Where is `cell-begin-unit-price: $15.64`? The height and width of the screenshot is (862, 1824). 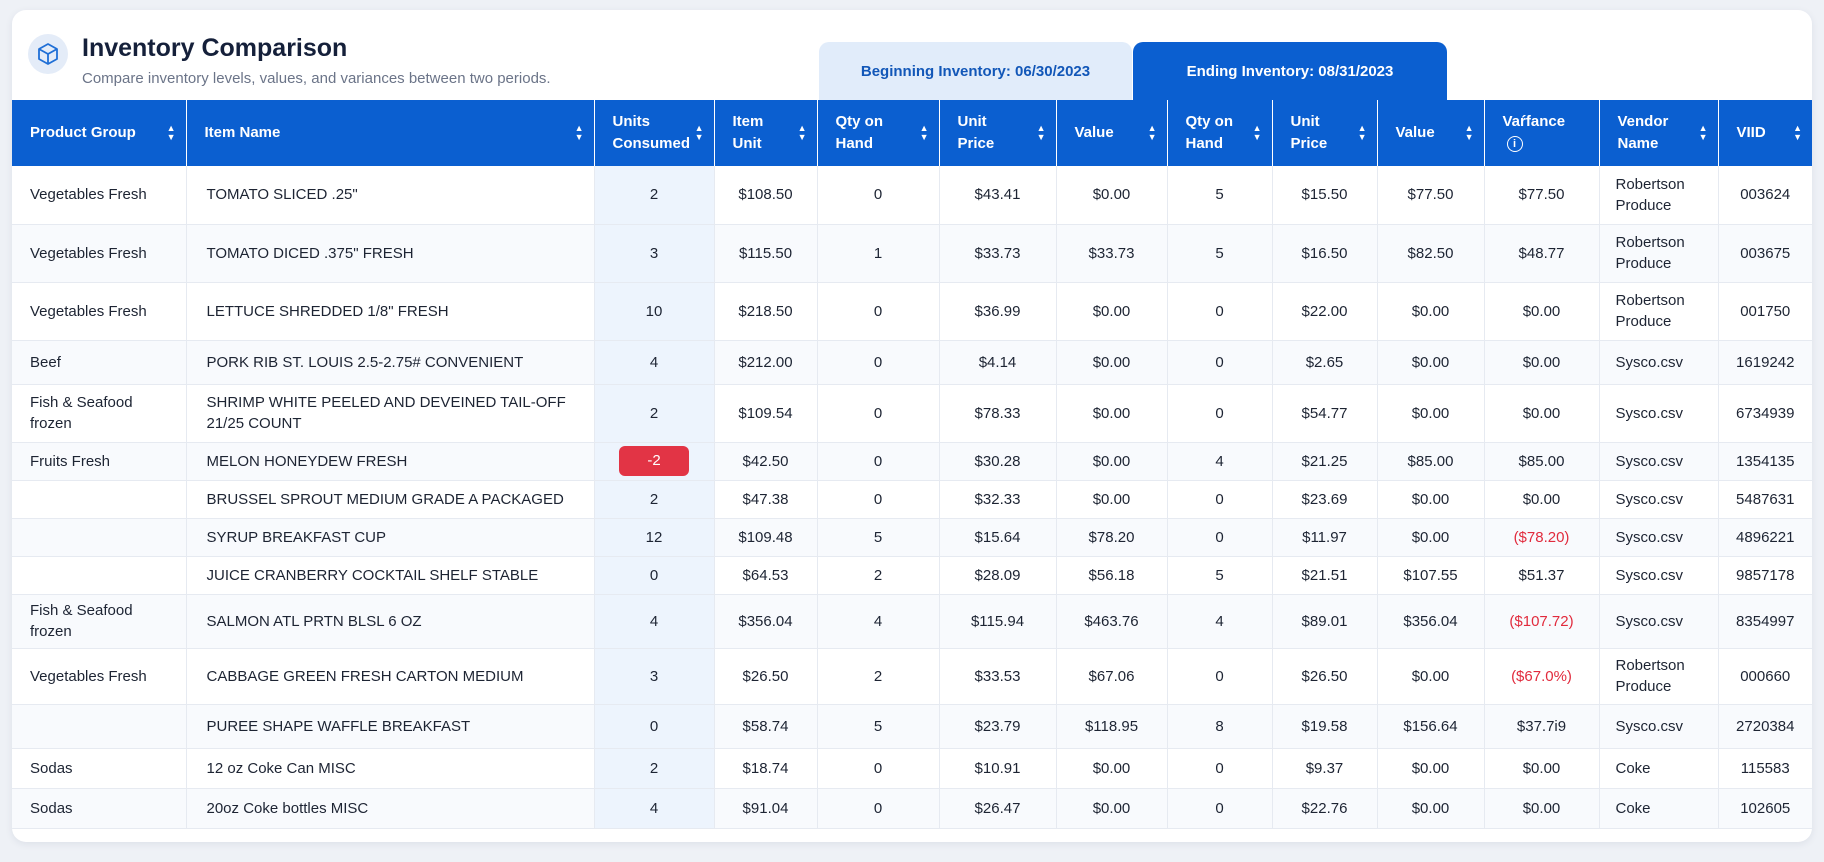
cell-begin-unit-price: $15.64 is located at coordinates (998, 537).